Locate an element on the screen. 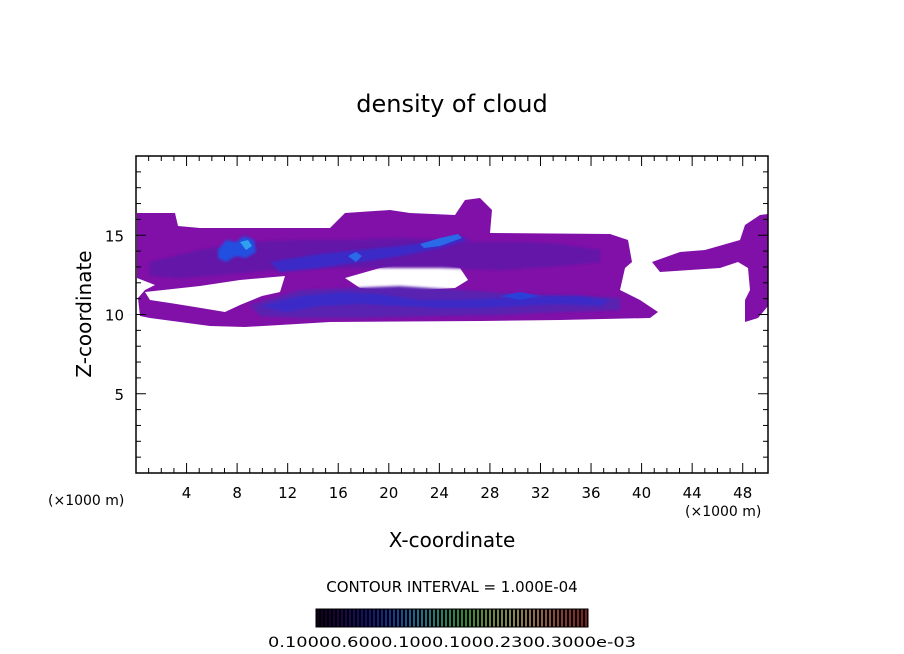 This screenshot has width=904, height=654. cloud-region-right is located at coordinates (710, 268).